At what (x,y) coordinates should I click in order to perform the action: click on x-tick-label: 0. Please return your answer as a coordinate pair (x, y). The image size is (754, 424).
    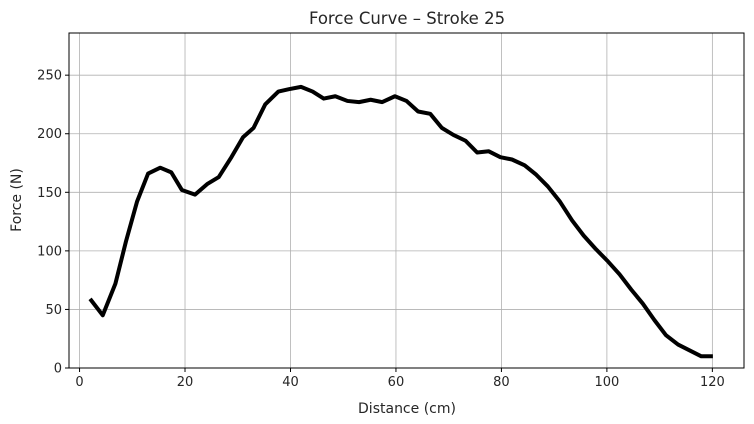
    Looking at the image, I should click on (79, 382).